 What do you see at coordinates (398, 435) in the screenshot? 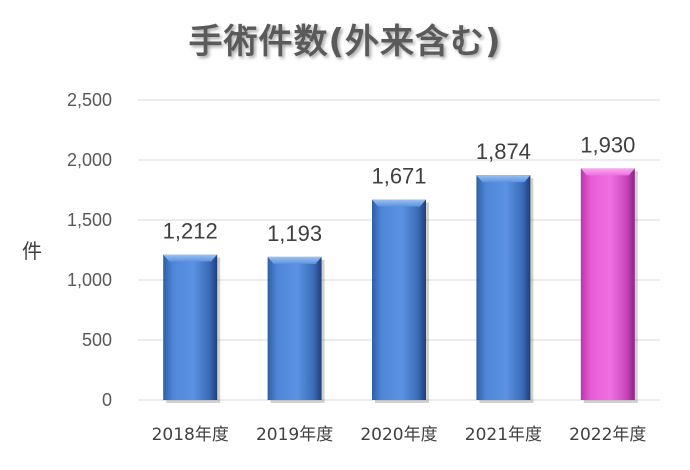
I see `x-tick-label: 2020年度` at bounding box center [398, 435].